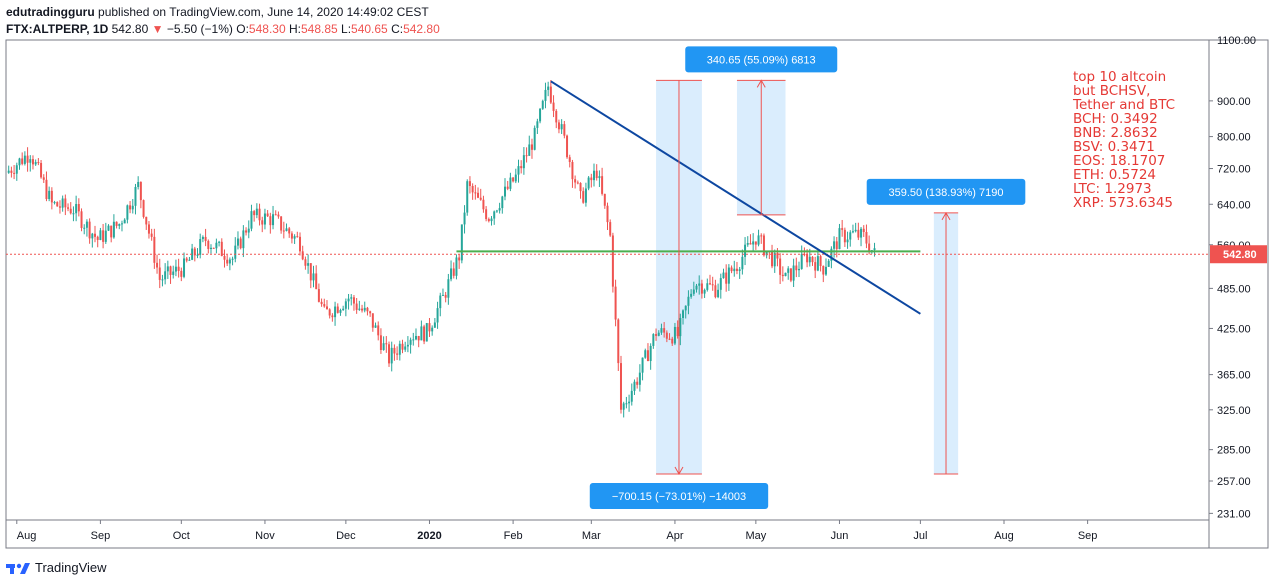 The width and height of the screenshot is (1274, 586). What do you see at coordinates (679, 471) in the screenshot?
I see `measure-arrow-icon` at bounding box center [679, 471].